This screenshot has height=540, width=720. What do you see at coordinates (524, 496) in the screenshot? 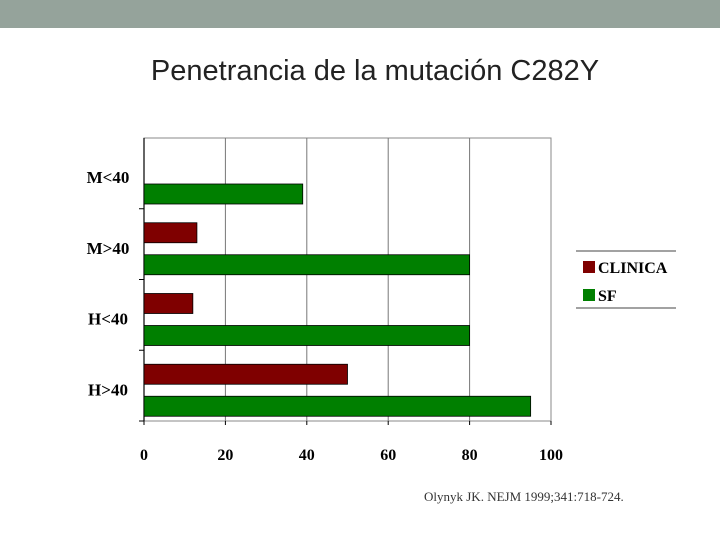
I see `citation-text: Olynyk JK. NEJM 1999;341:718-724.` at bounding box center [524, 496].